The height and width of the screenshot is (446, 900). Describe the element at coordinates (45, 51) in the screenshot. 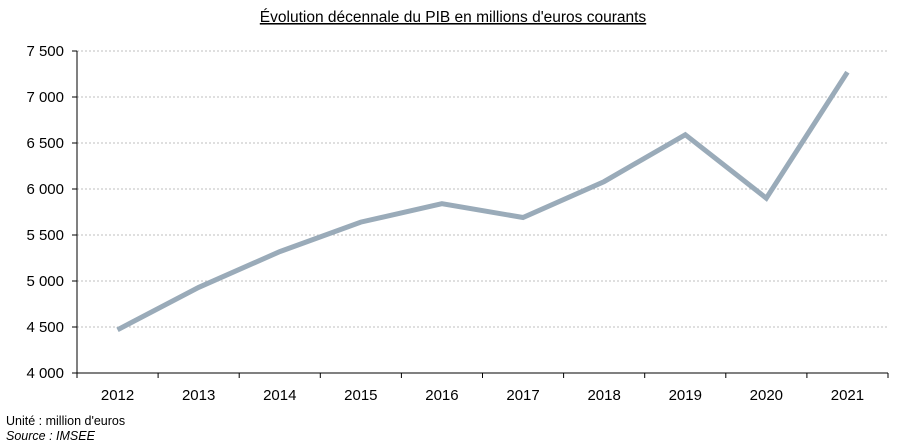

I see `y-tick-label: 7 500` at that location.